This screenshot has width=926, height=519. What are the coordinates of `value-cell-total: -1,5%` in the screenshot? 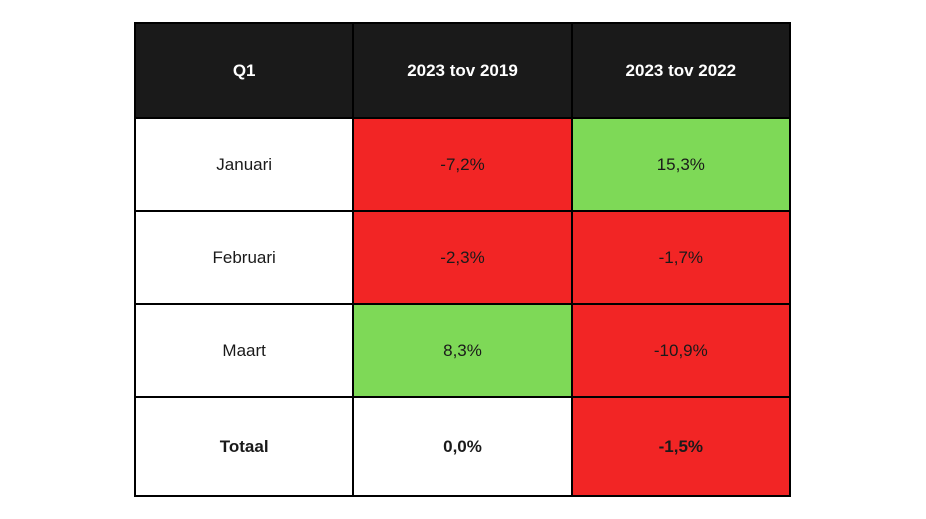 It's located at (681, 446).